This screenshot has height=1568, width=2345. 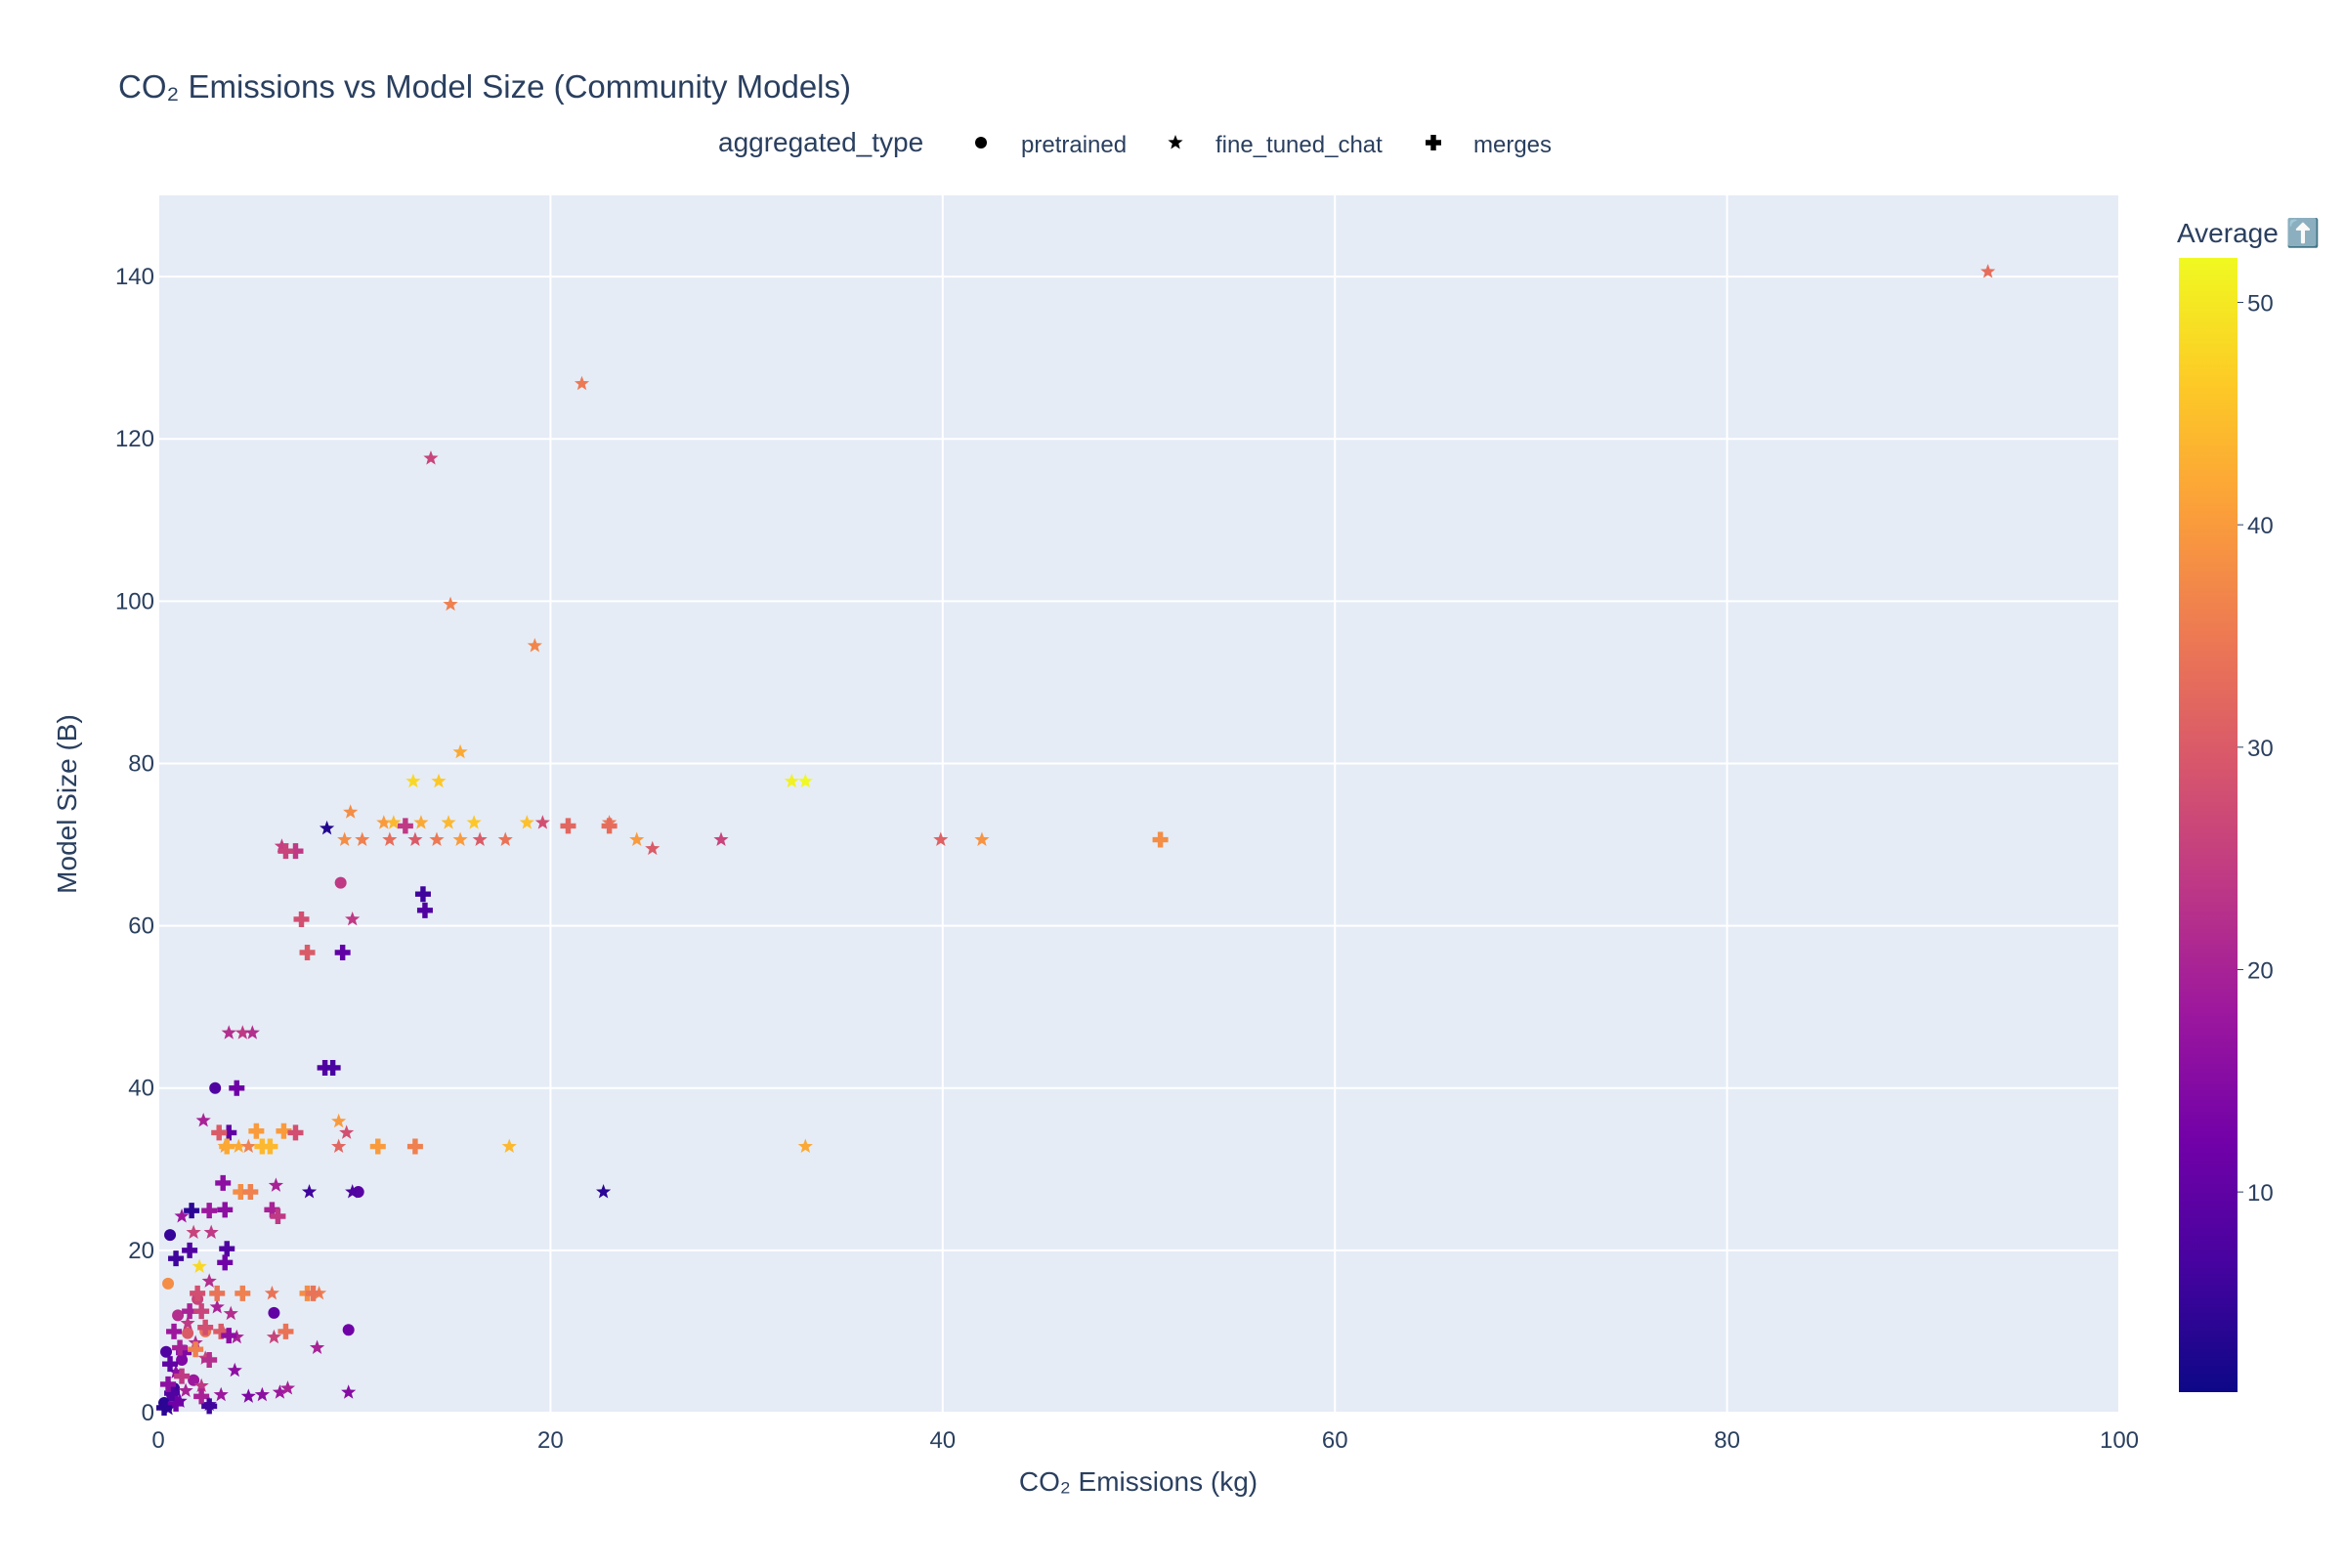 I want to click on colorbar-ticks: 10 20 30 40 50, so click(x=2256, y=749).